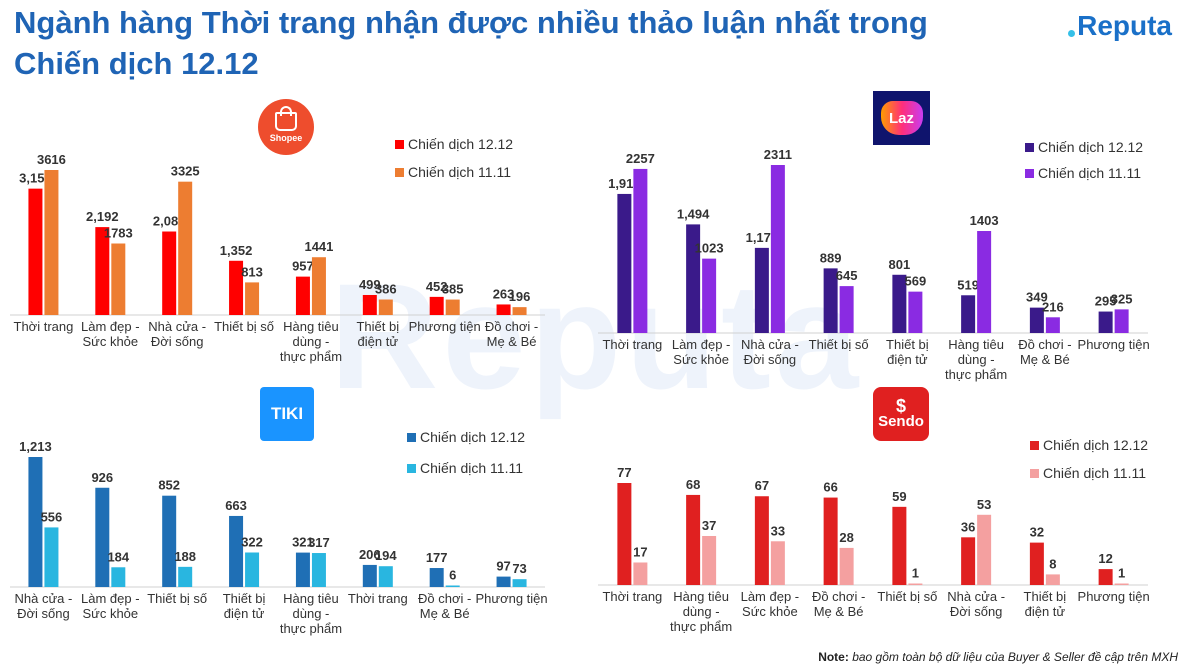 The height and width of the screenshot is (670, 1200). What do you see at coordinates (286, 118) in the screenshot?
I see `shopping-bag-icon` at bounding box center [286, 118].